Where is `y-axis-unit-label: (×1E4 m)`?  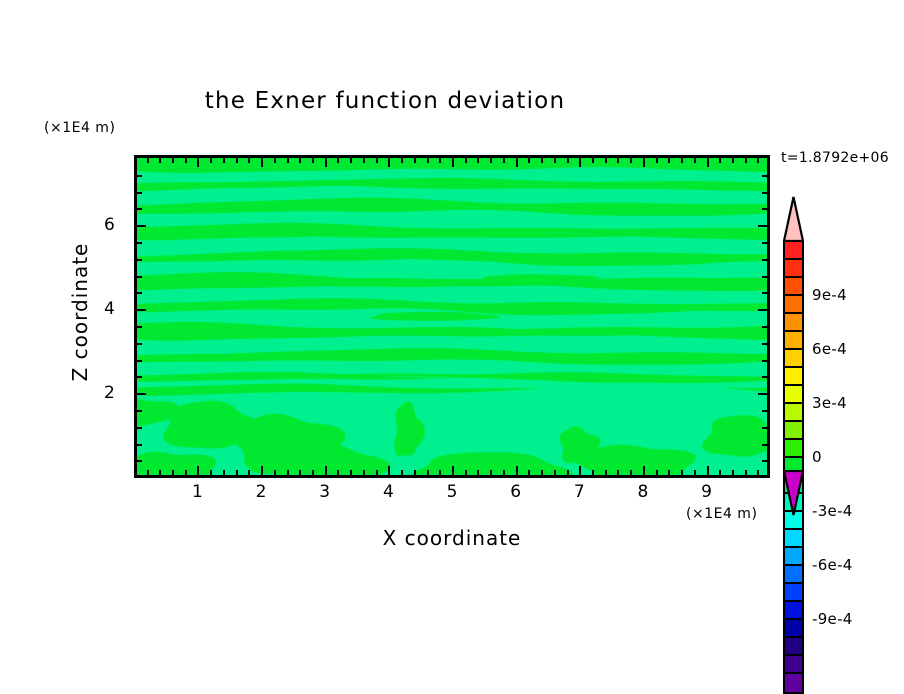 y-axis-unit-label: (×1E4 m) is located at coordinates (80, 128).